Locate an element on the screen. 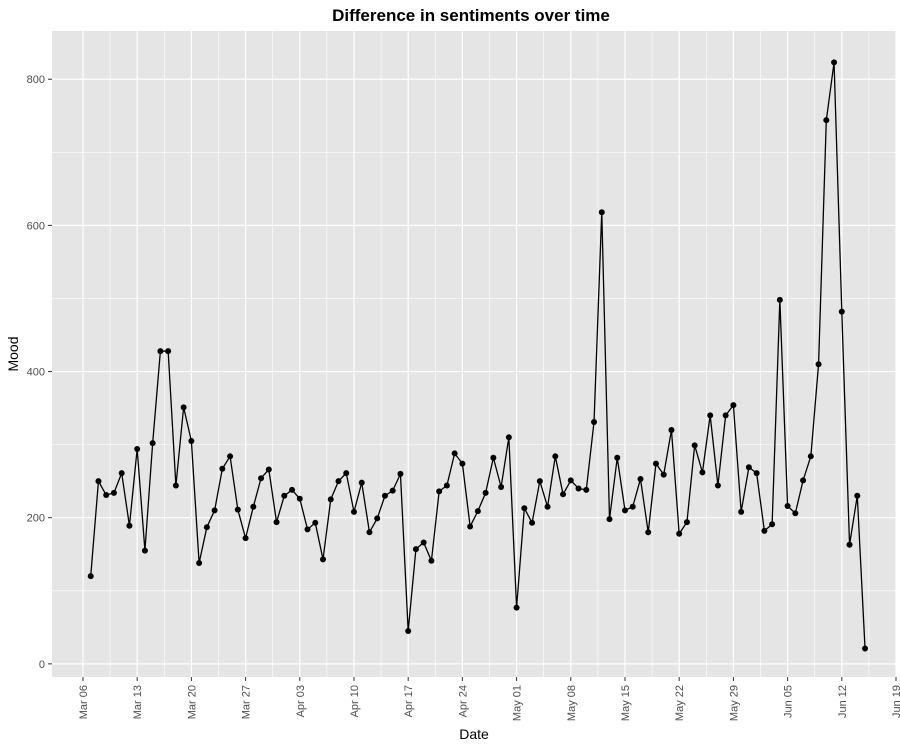 The height and width of the screenshot is (748, 900). x-tick-label: Mar 20 is located at coordinates (192, 702).